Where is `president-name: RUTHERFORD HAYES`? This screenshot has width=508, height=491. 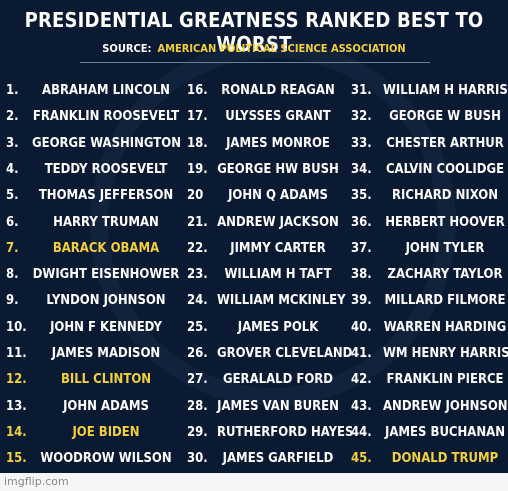 president-name: RUTHERFORD HAYES is located at coordinates (285, 432).